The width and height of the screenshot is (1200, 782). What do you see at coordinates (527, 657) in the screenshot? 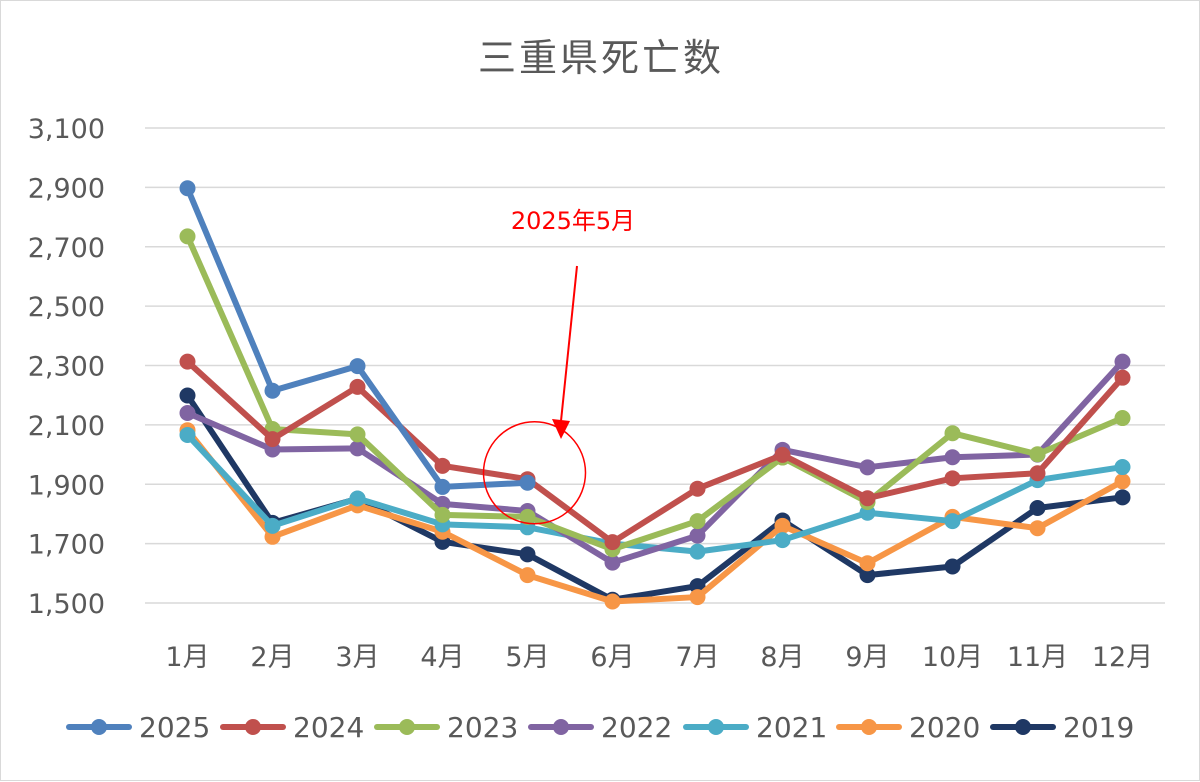
I see `x-tick-label: 5月` at bounding box center [527, 657].